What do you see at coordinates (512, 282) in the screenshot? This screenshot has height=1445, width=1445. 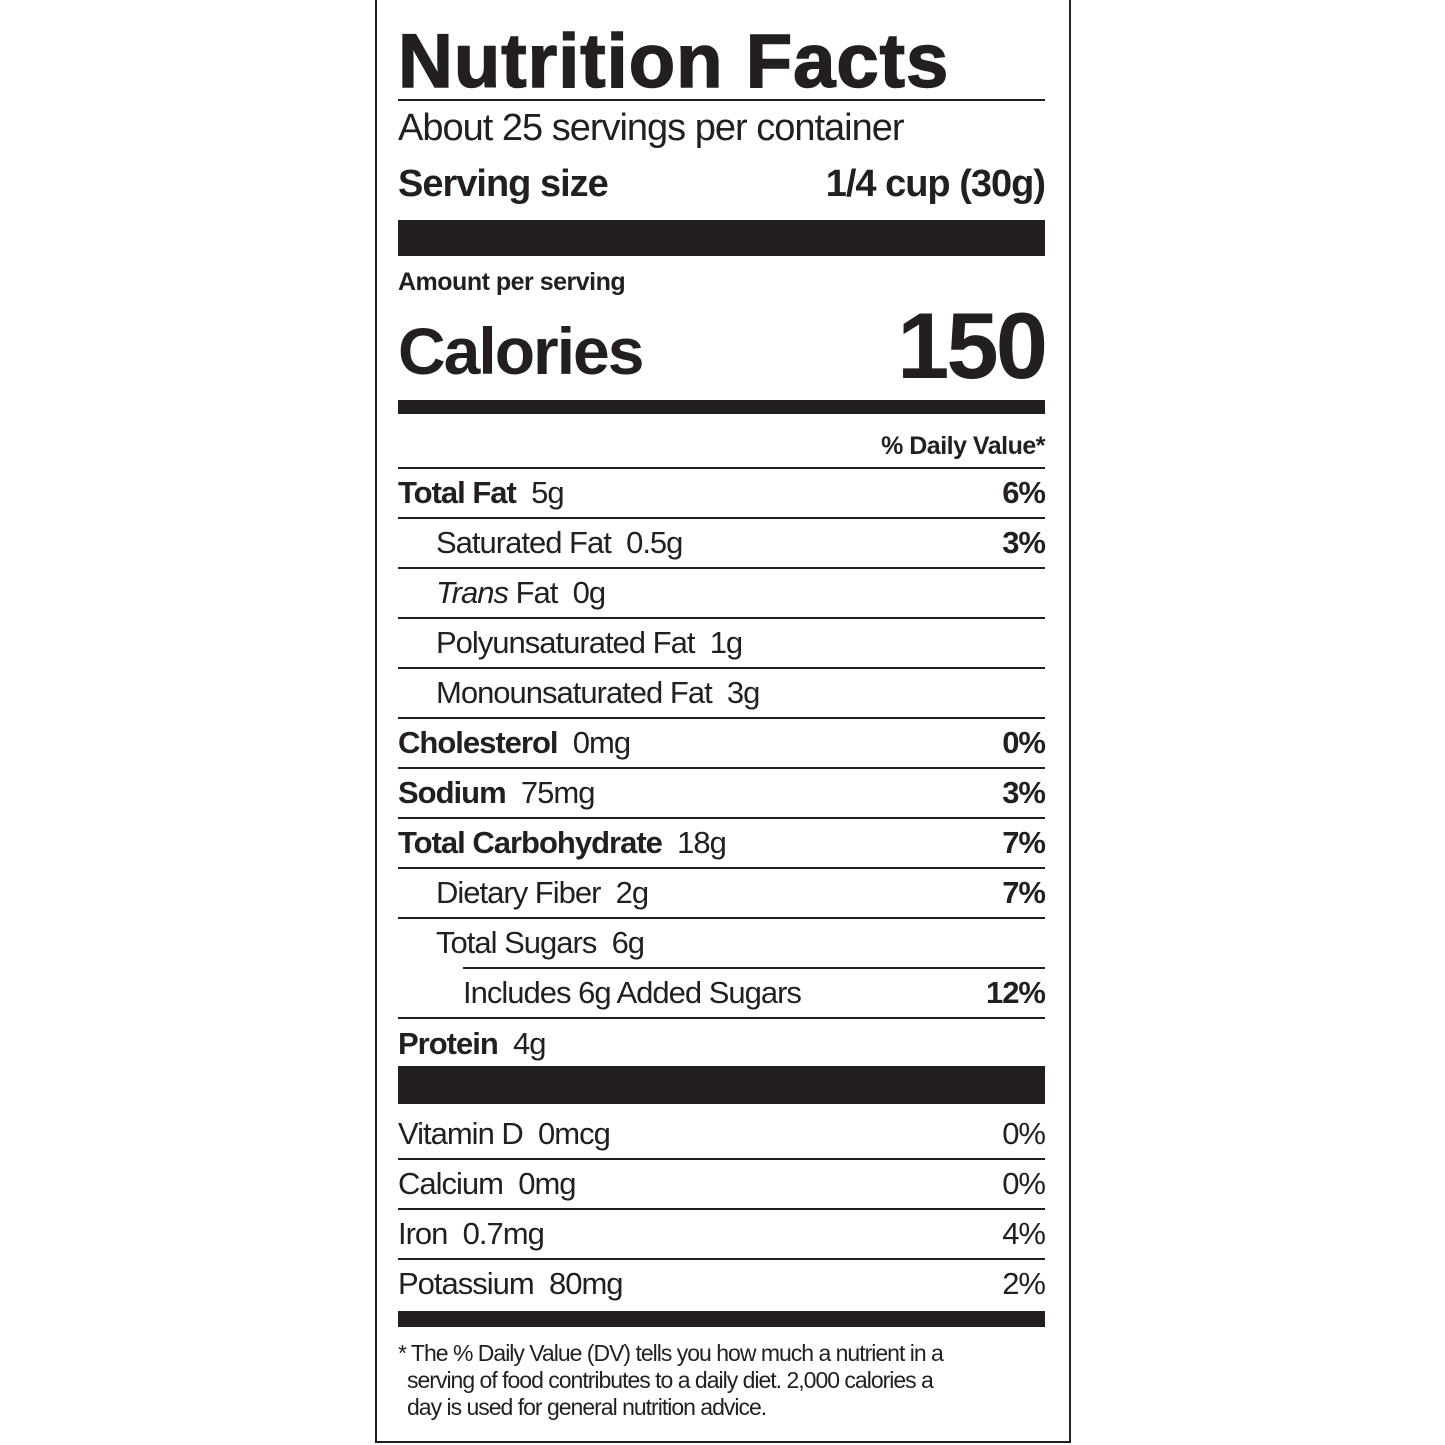 I see `amount-per-serving: Amount per serving` at bounding box center [512, 282].